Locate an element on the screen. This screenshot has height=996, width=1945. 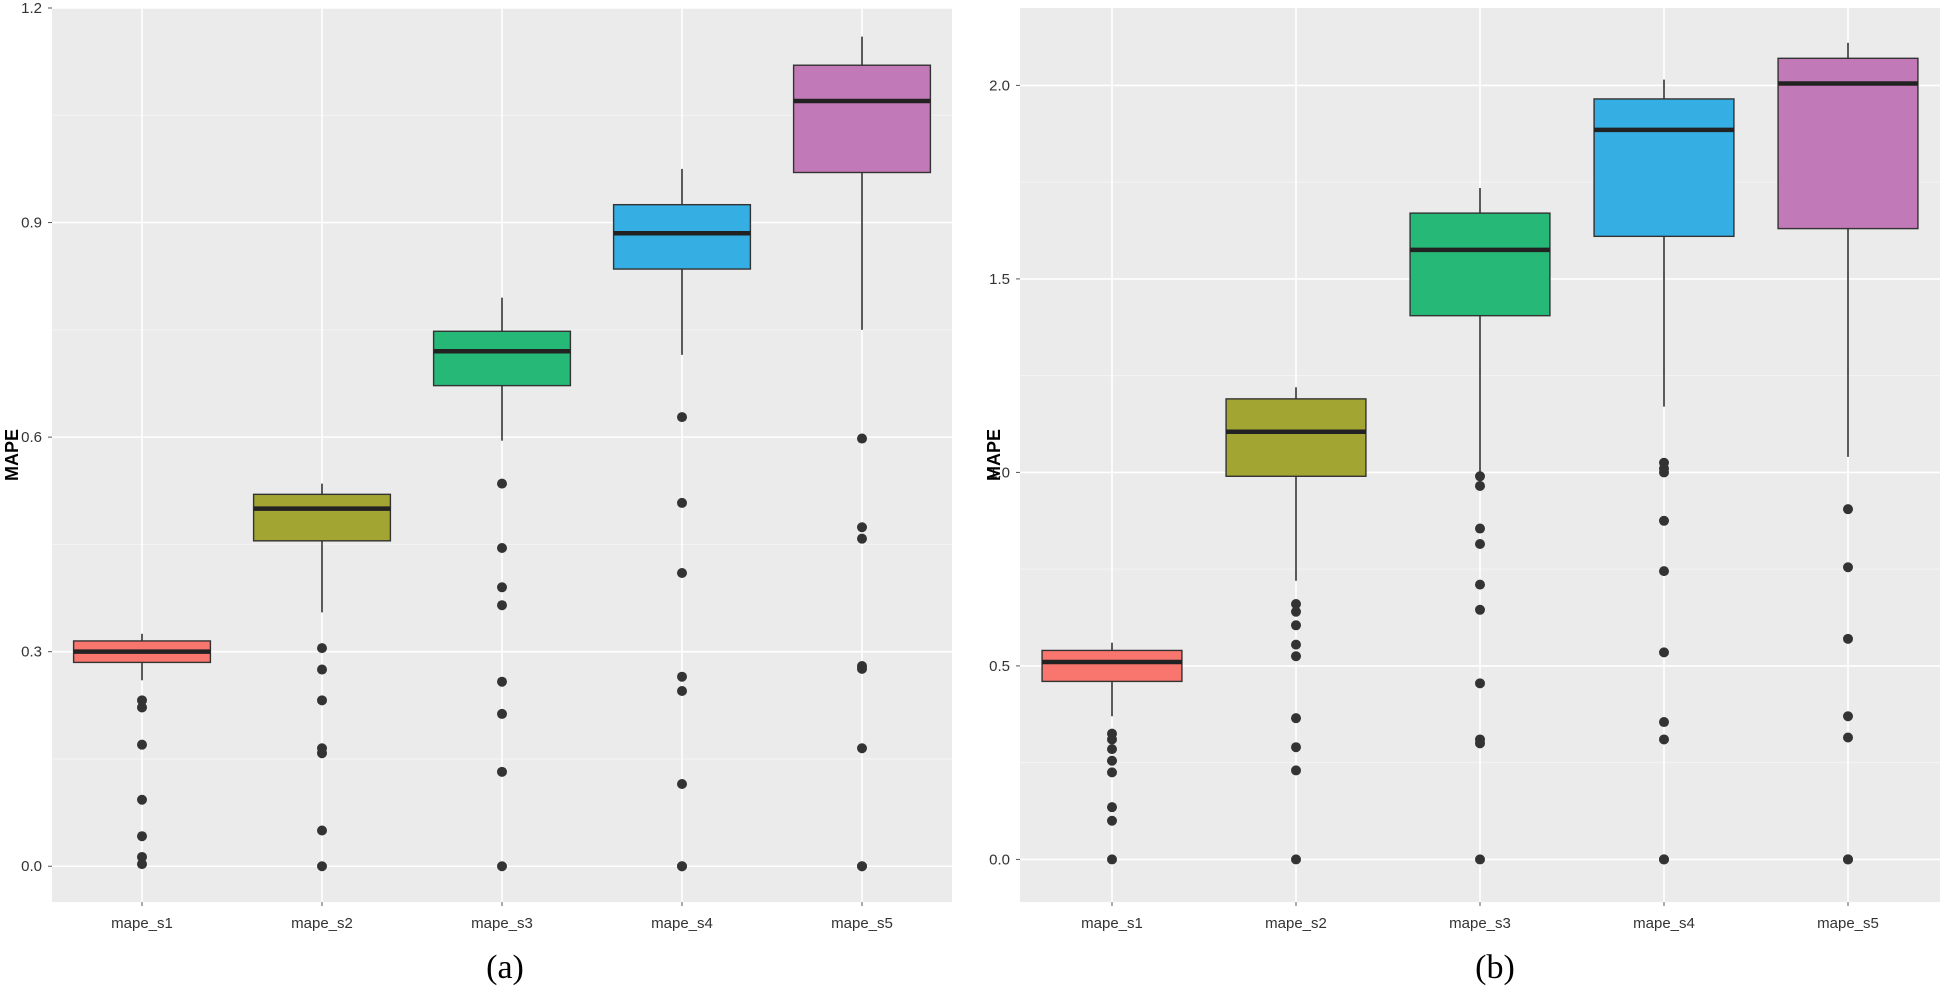
y-tick-label: 0.9 is located at coordinates (31, 223).